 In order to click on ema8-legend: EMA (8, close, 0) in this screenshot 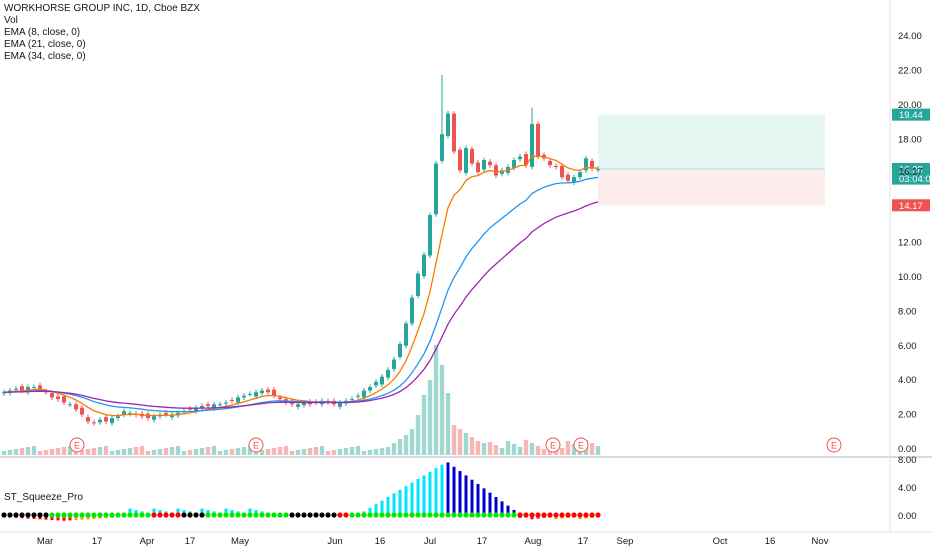, I will do `click(42, 32)`.